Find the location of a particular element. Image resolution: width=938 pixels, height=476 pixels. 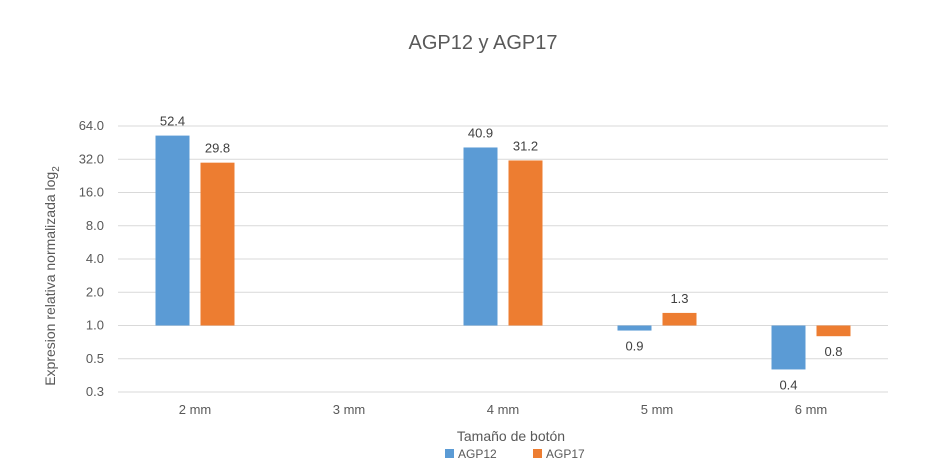

legend-label: AGP17 is located at coordinates (565, 454).